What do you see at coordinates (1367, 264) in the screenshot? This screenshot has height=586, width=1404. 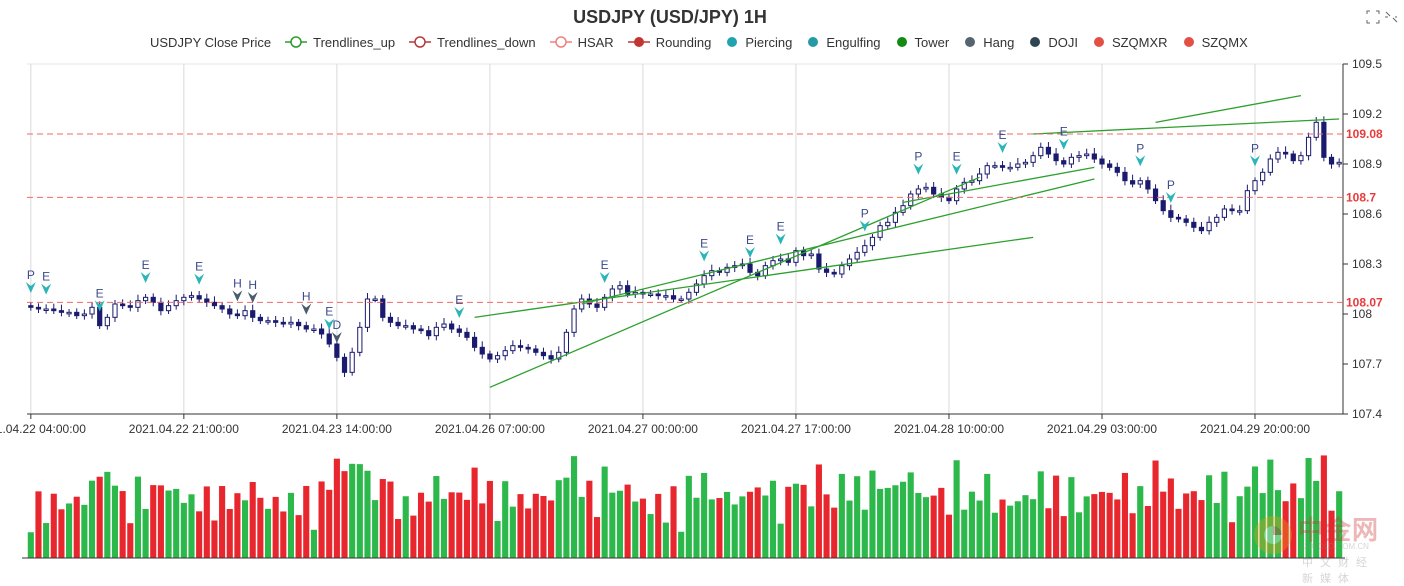 I see `y-tick-label: 108.3` at bounding box center [1367, 264].